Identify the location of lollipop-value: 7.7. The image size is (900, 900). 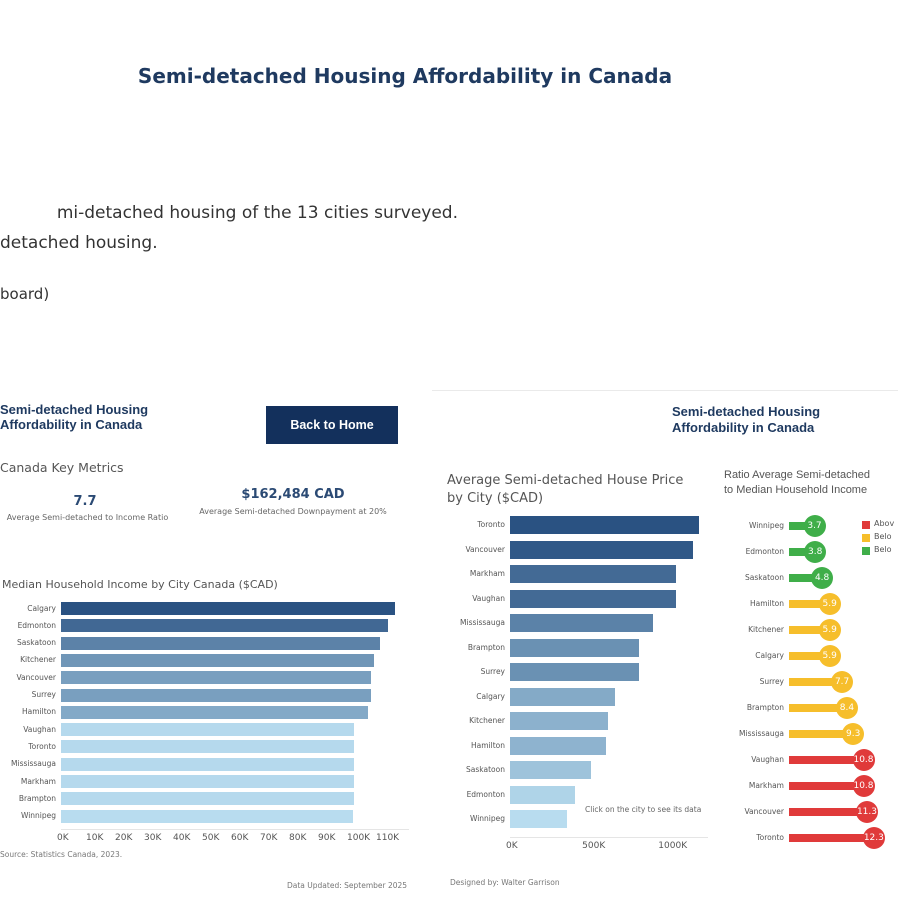
(842, 682).